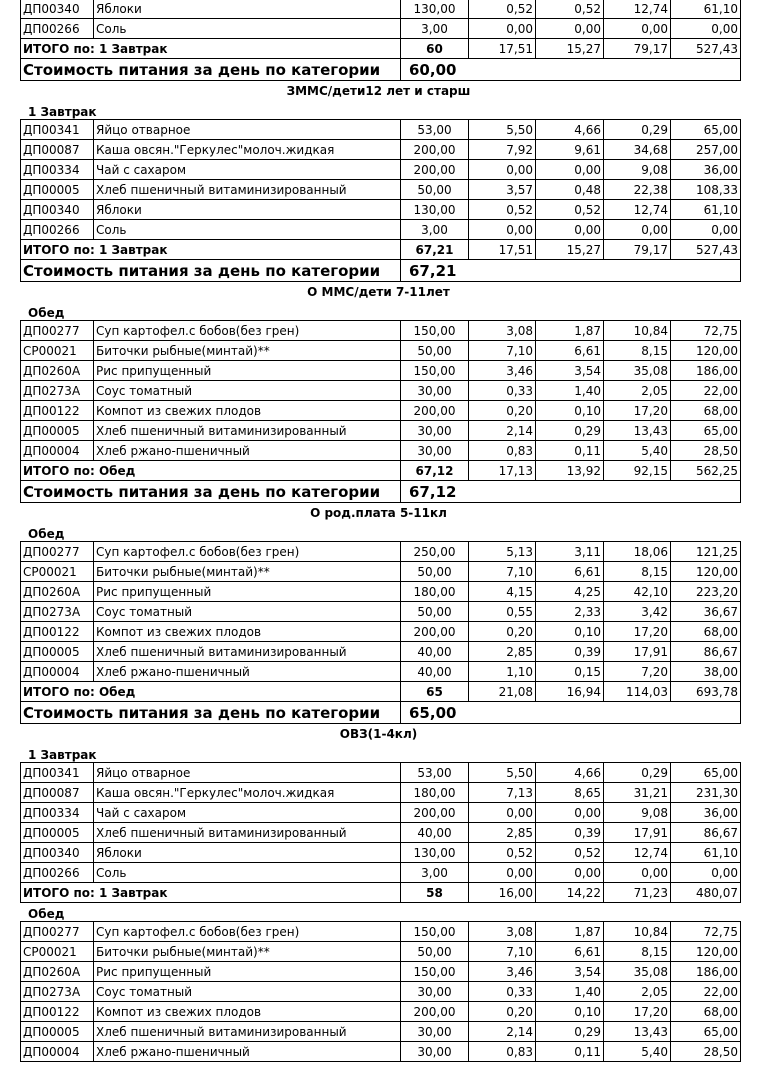  Describe the element at coordinates (210, 270) in the screenshot. I see `cost-label: Стоимость питания за день по категории` at that location.